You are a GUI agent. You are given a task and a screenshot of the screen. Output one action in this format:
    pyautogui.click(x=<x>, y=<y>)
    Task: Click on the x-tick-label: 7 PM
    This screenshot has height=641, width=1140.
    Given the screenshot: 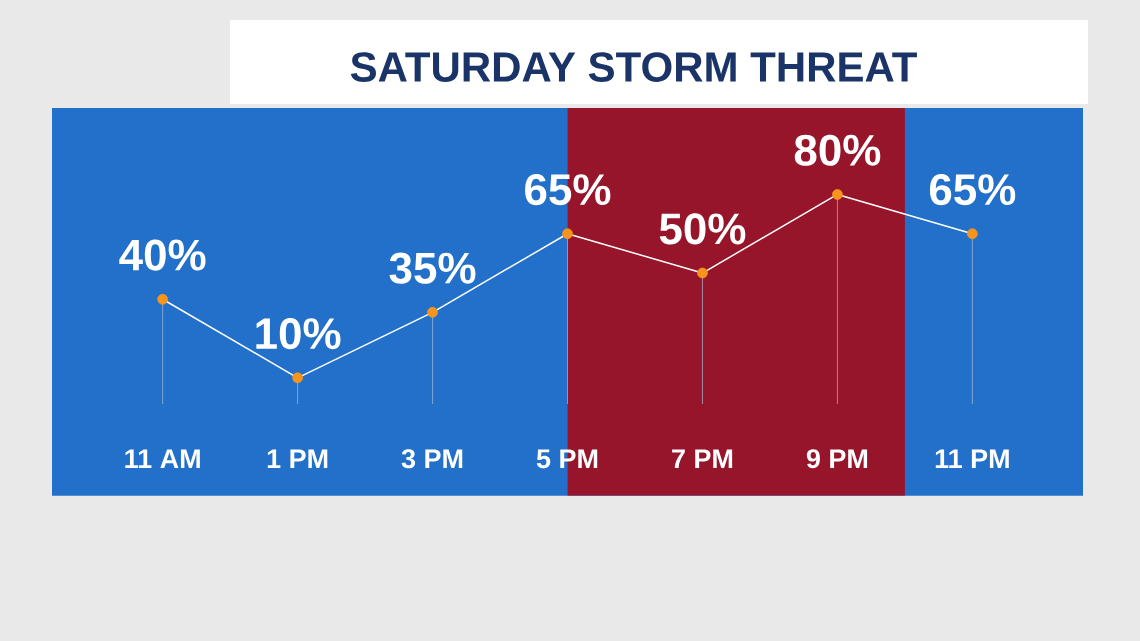 What is the action you would take?
    pyautogui.click(x=702, y=458)
    